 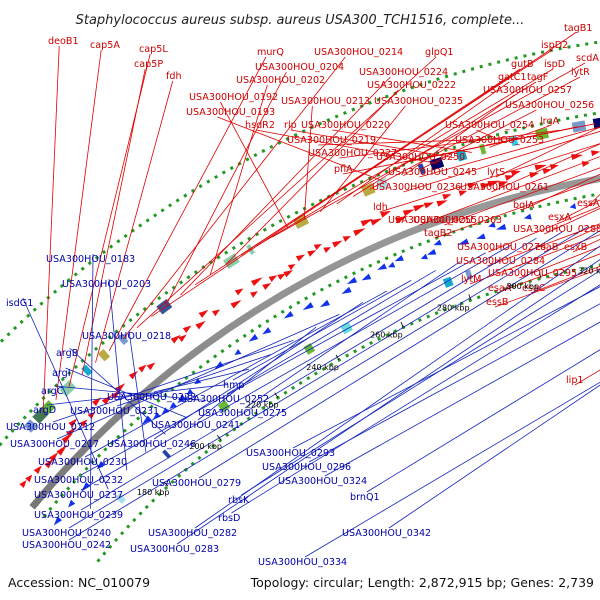 What do you see at coordinates (432, 172) in the screenshot?
I see `forward-gene-label: USA300HOU_0245` at bounding box center [432, 172].